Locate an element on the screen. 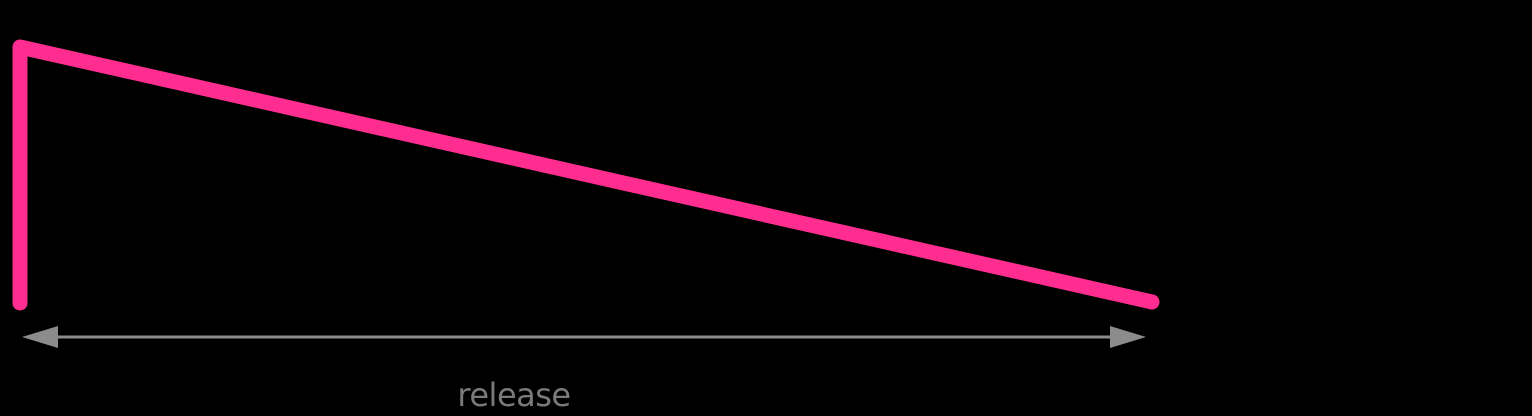 This screenshot has height=416, width=1532. arrow-left-head is located at coordinates (40, 337).